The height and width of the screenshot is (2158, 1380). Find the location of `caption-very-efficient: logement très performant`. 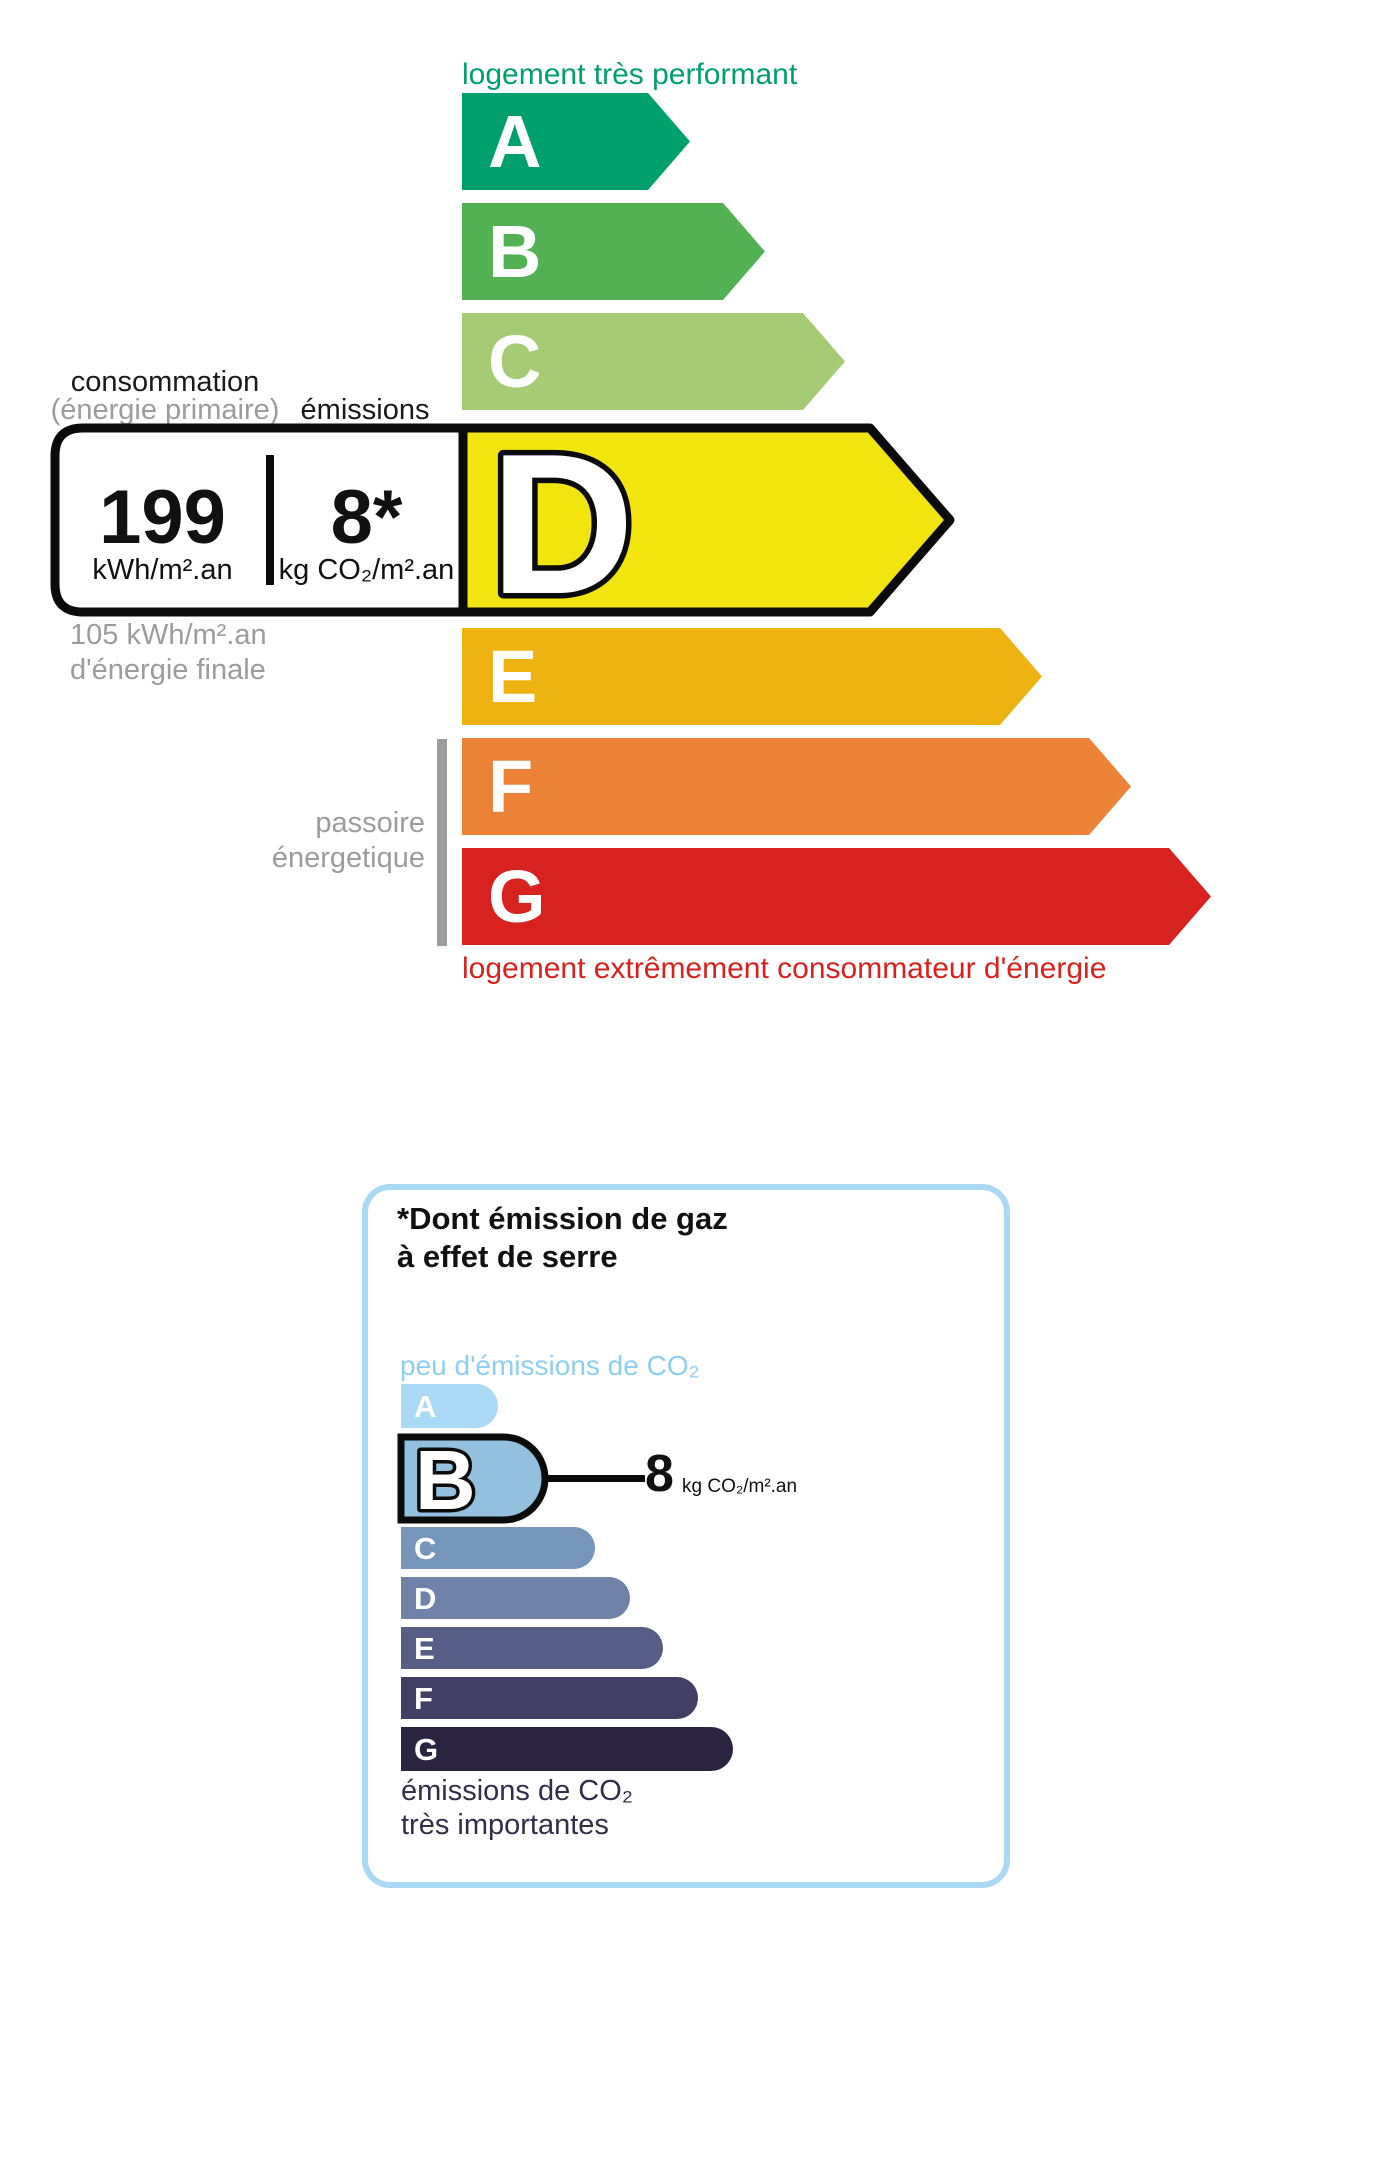

caption-very-efficient: logement très performant is located at coordinates (630, 74).